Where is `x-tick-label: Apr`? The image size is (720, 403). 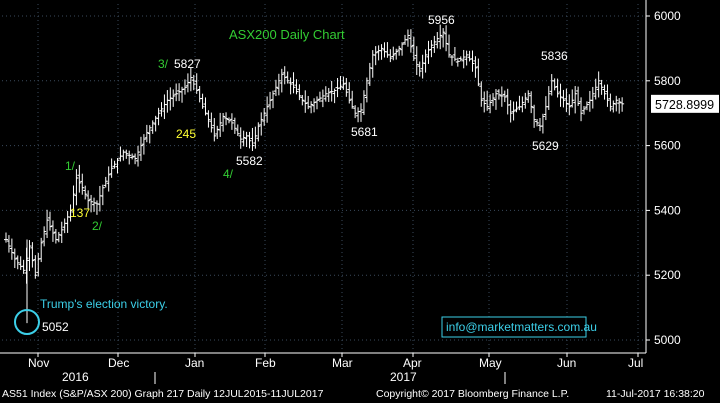 x-tick-label: Apr is located at coordinates (412, 363).